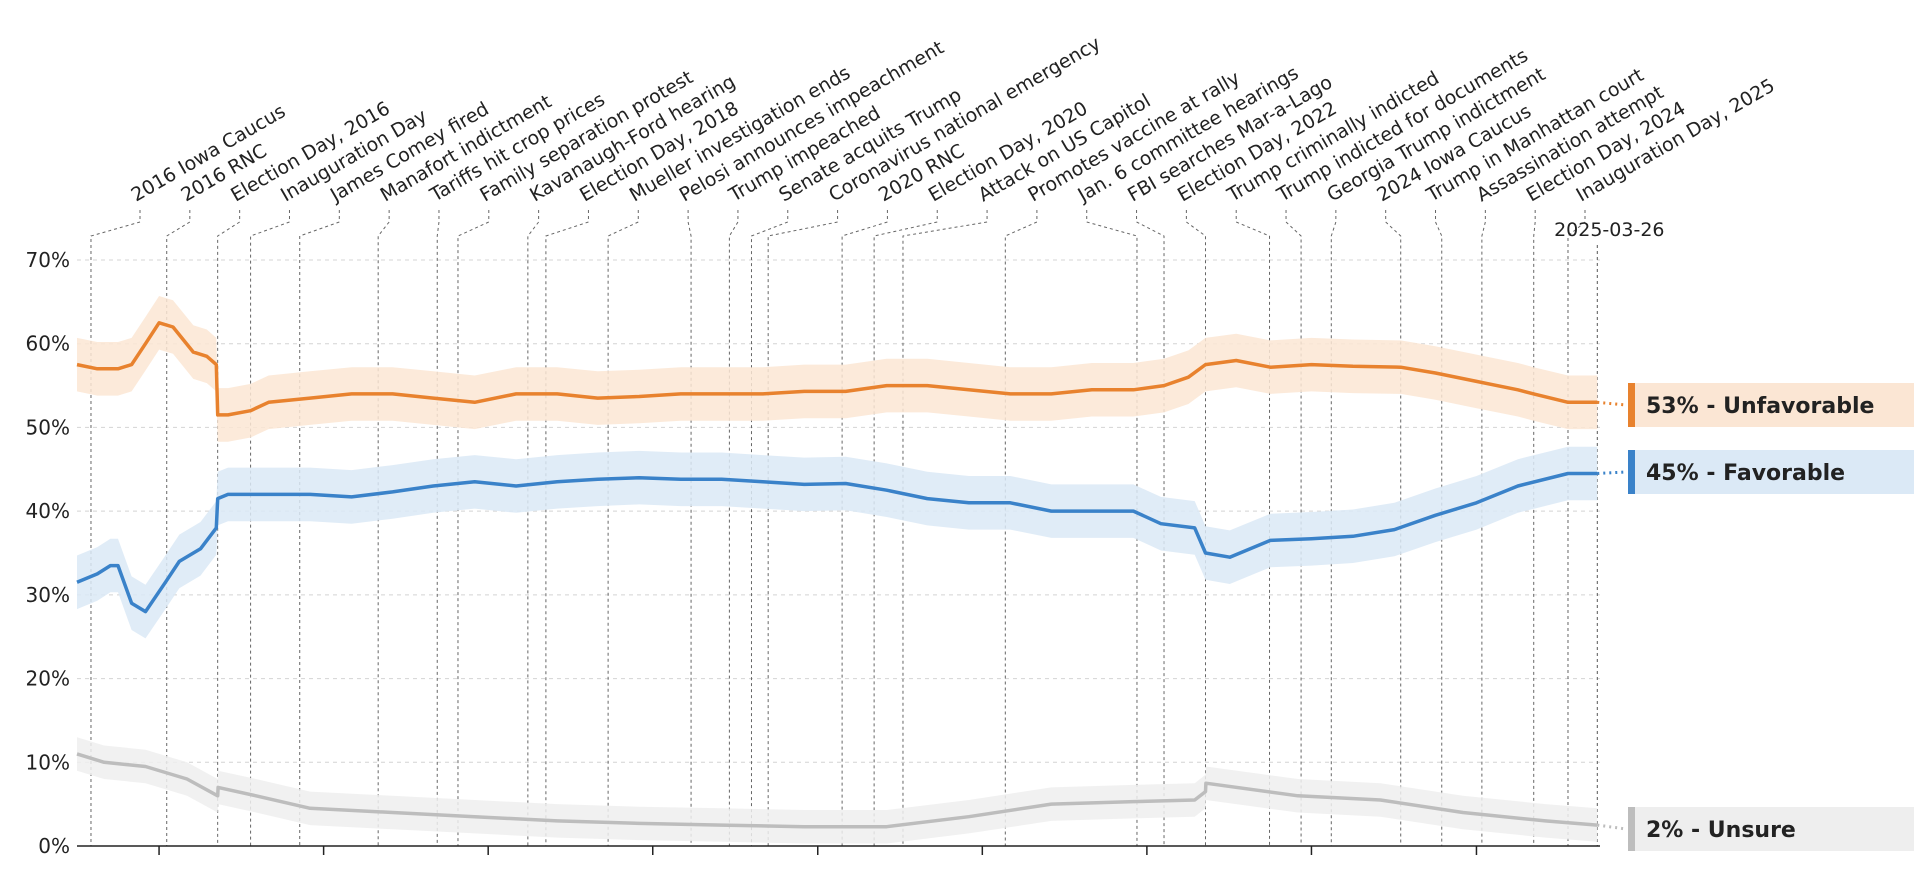 Image resolution: width=1920 pixels, height=878 pixels. I want to click on unfavorable-label-accent, so click(1631, 405).